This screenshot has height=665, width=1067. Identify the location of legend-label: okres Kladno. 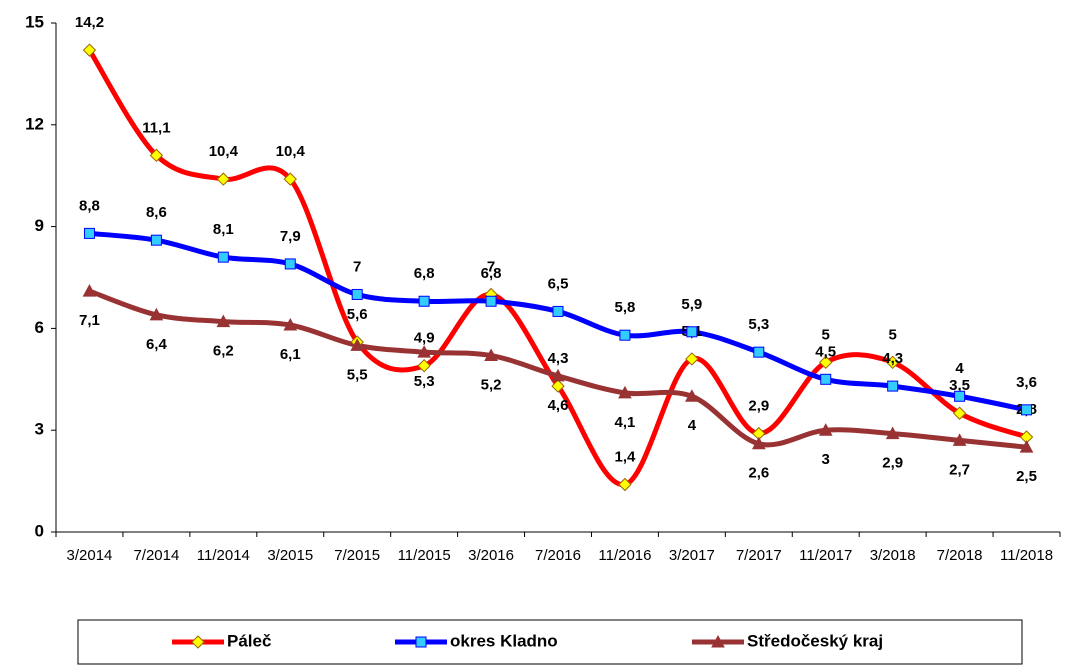
(504, 640).